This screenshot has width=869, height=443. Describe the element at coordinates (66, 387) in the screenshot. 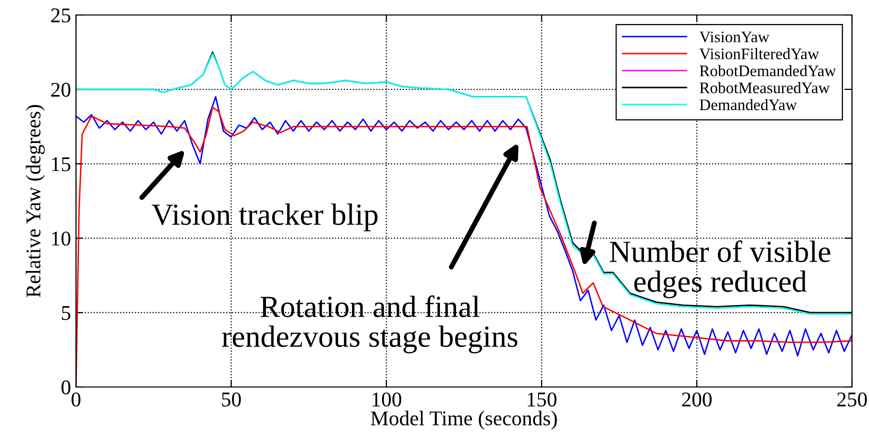

I see `y-tick-label: 0` at that location.